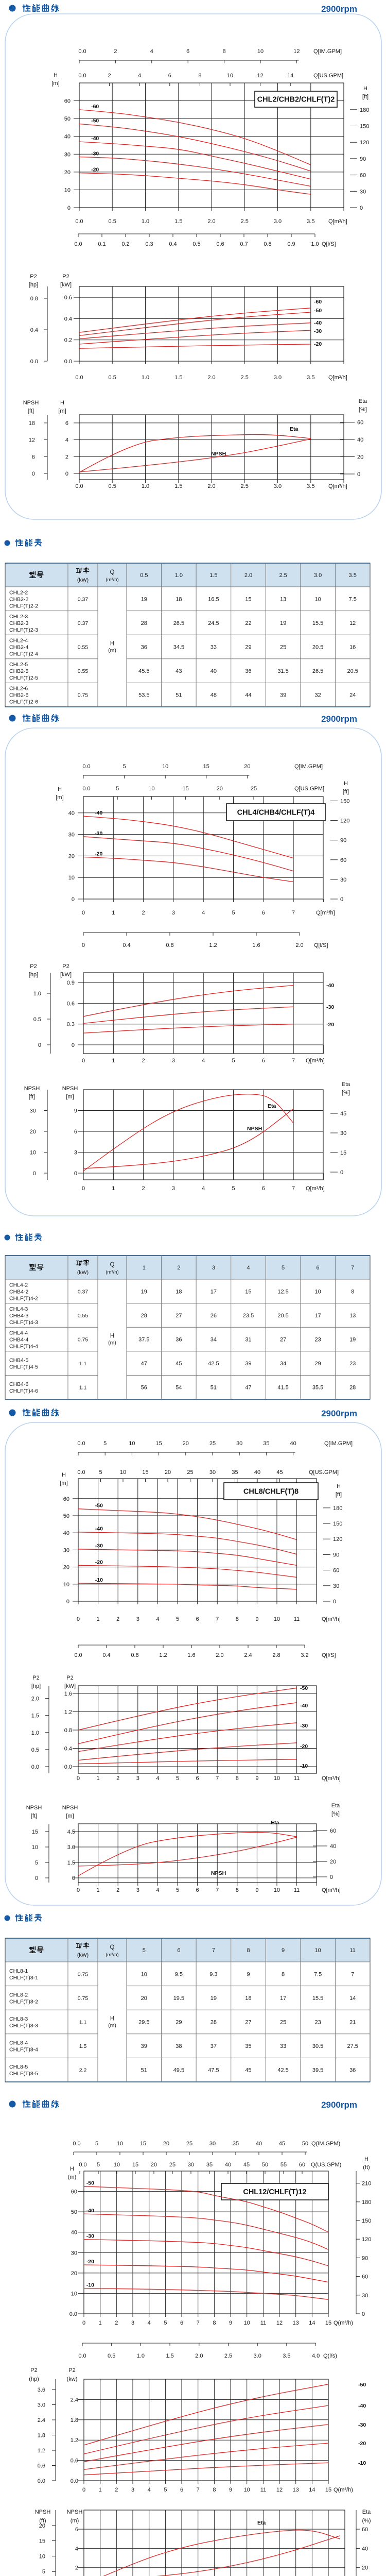 The image size is (386, 2576). What do you see at coordinates (19, 1285) in the screenshot?
I see `svg-text: CHL4-2` at bounding box center [19, 1285].